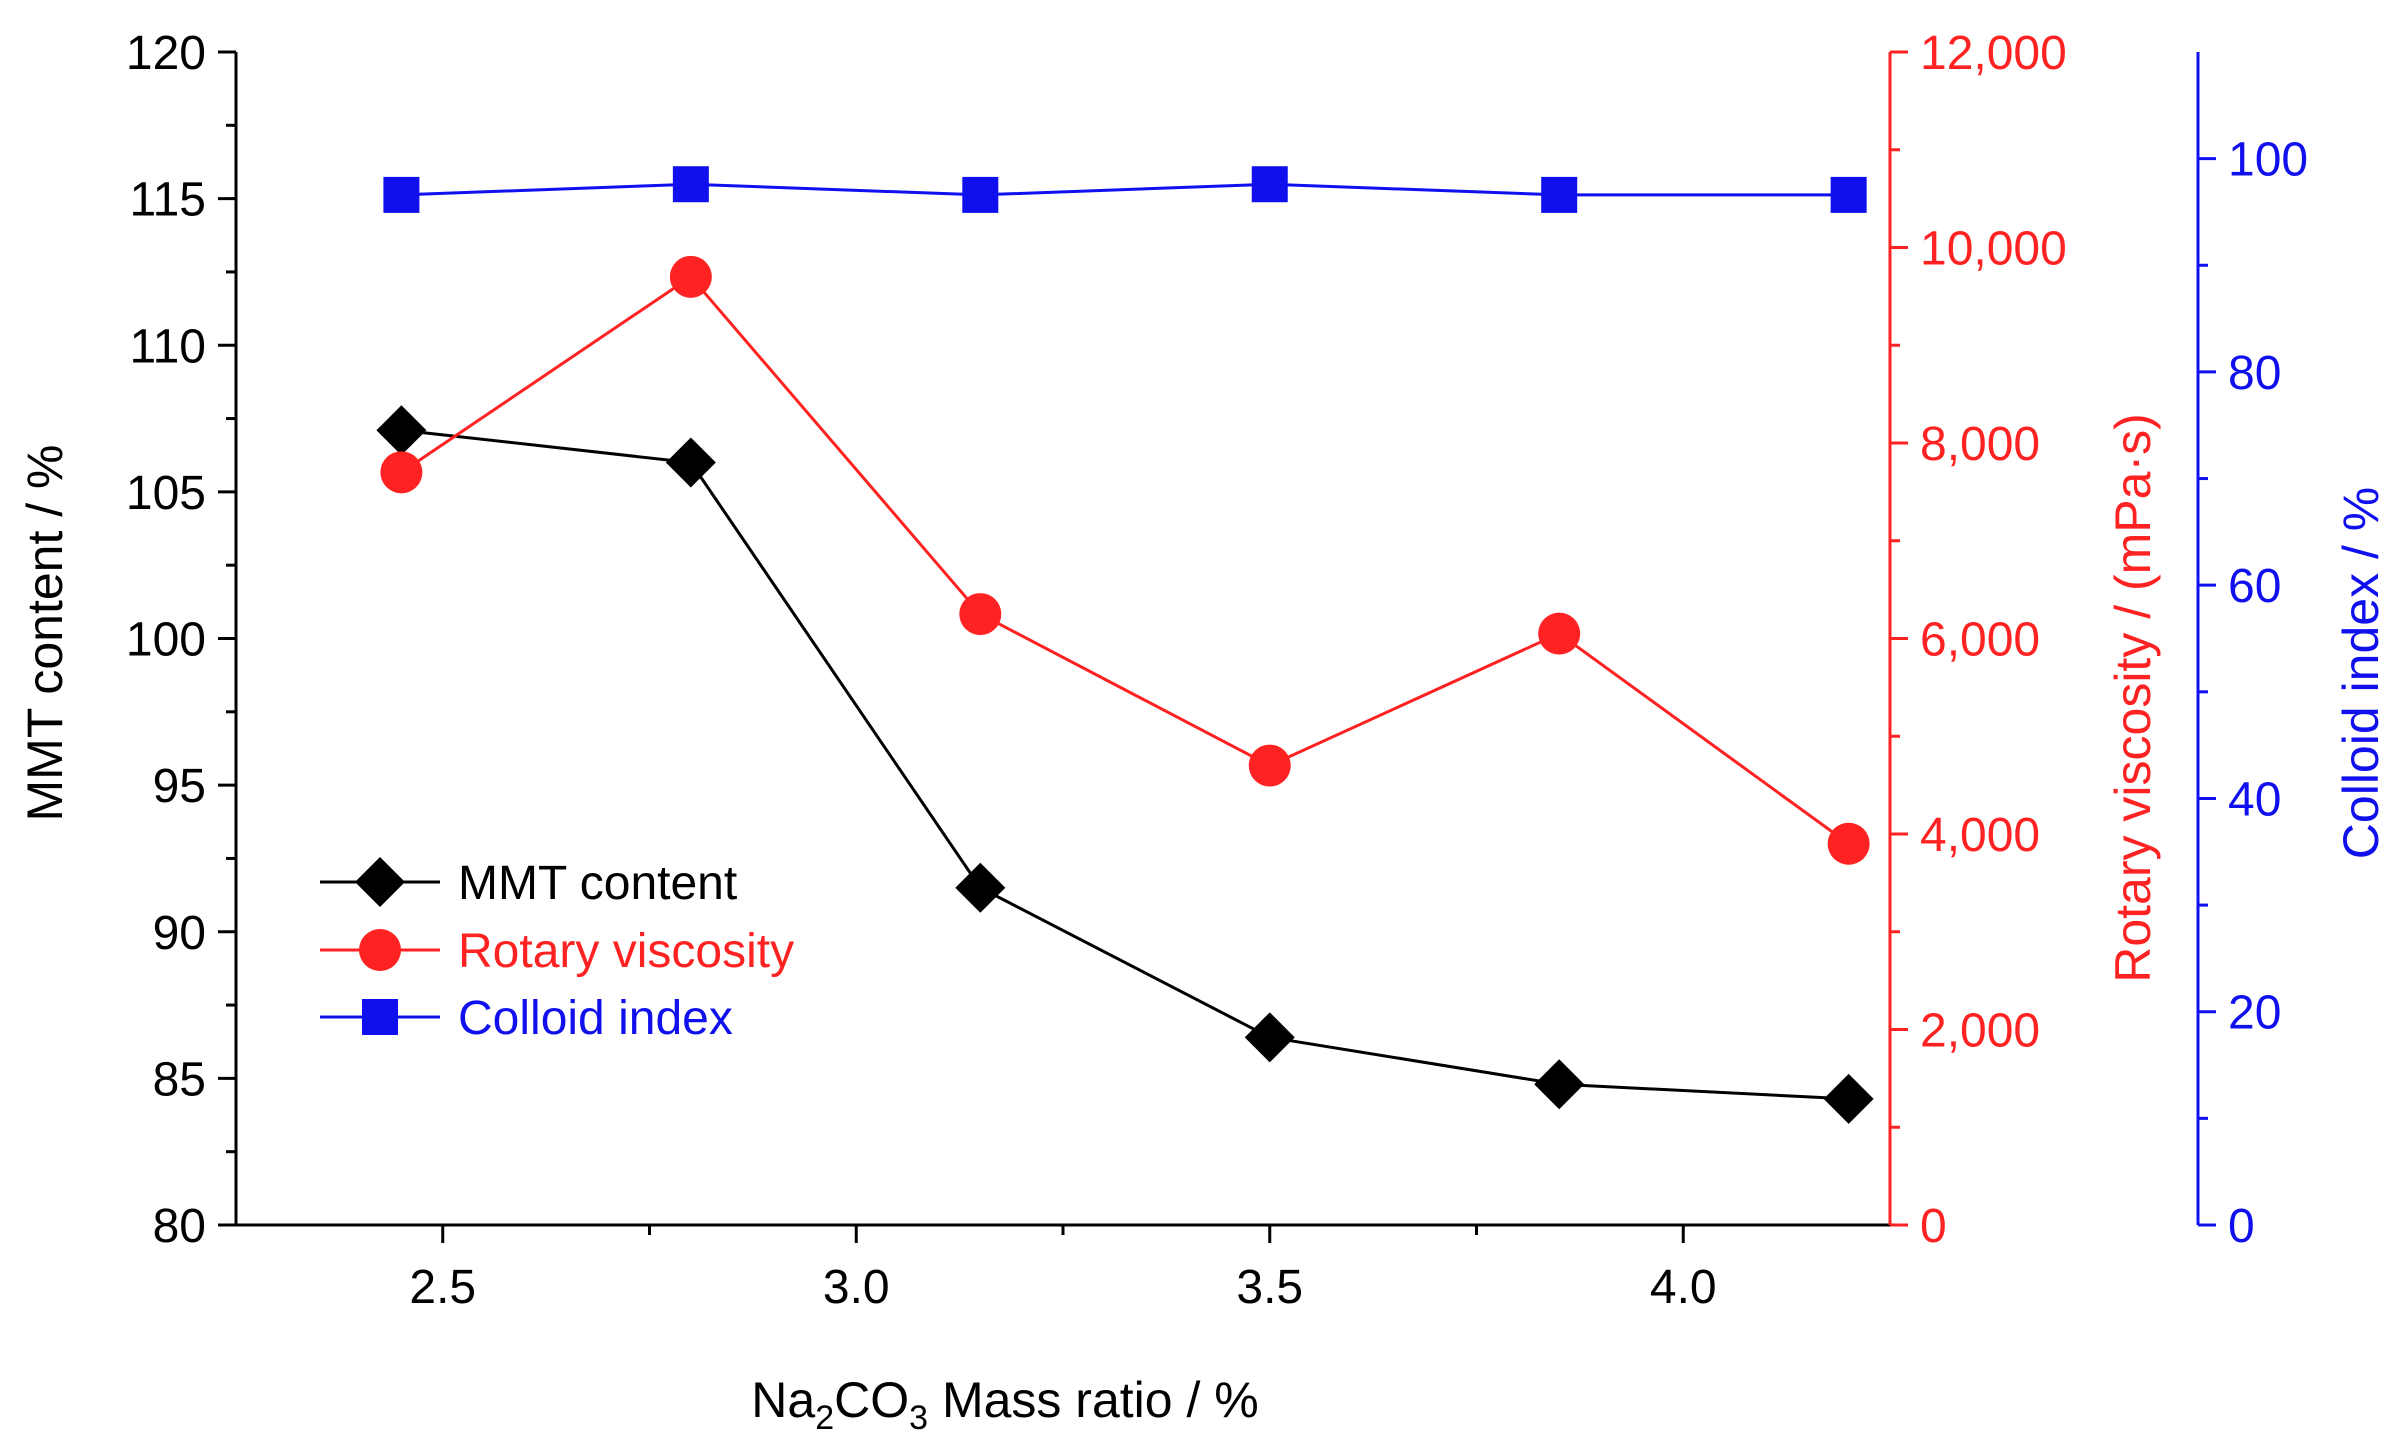 Image resolution: width=2396 pixels, height=1450 pixels. I want to click on x-axis: 2.5 3.0 3.5 4.0, so click(1063, 1269).